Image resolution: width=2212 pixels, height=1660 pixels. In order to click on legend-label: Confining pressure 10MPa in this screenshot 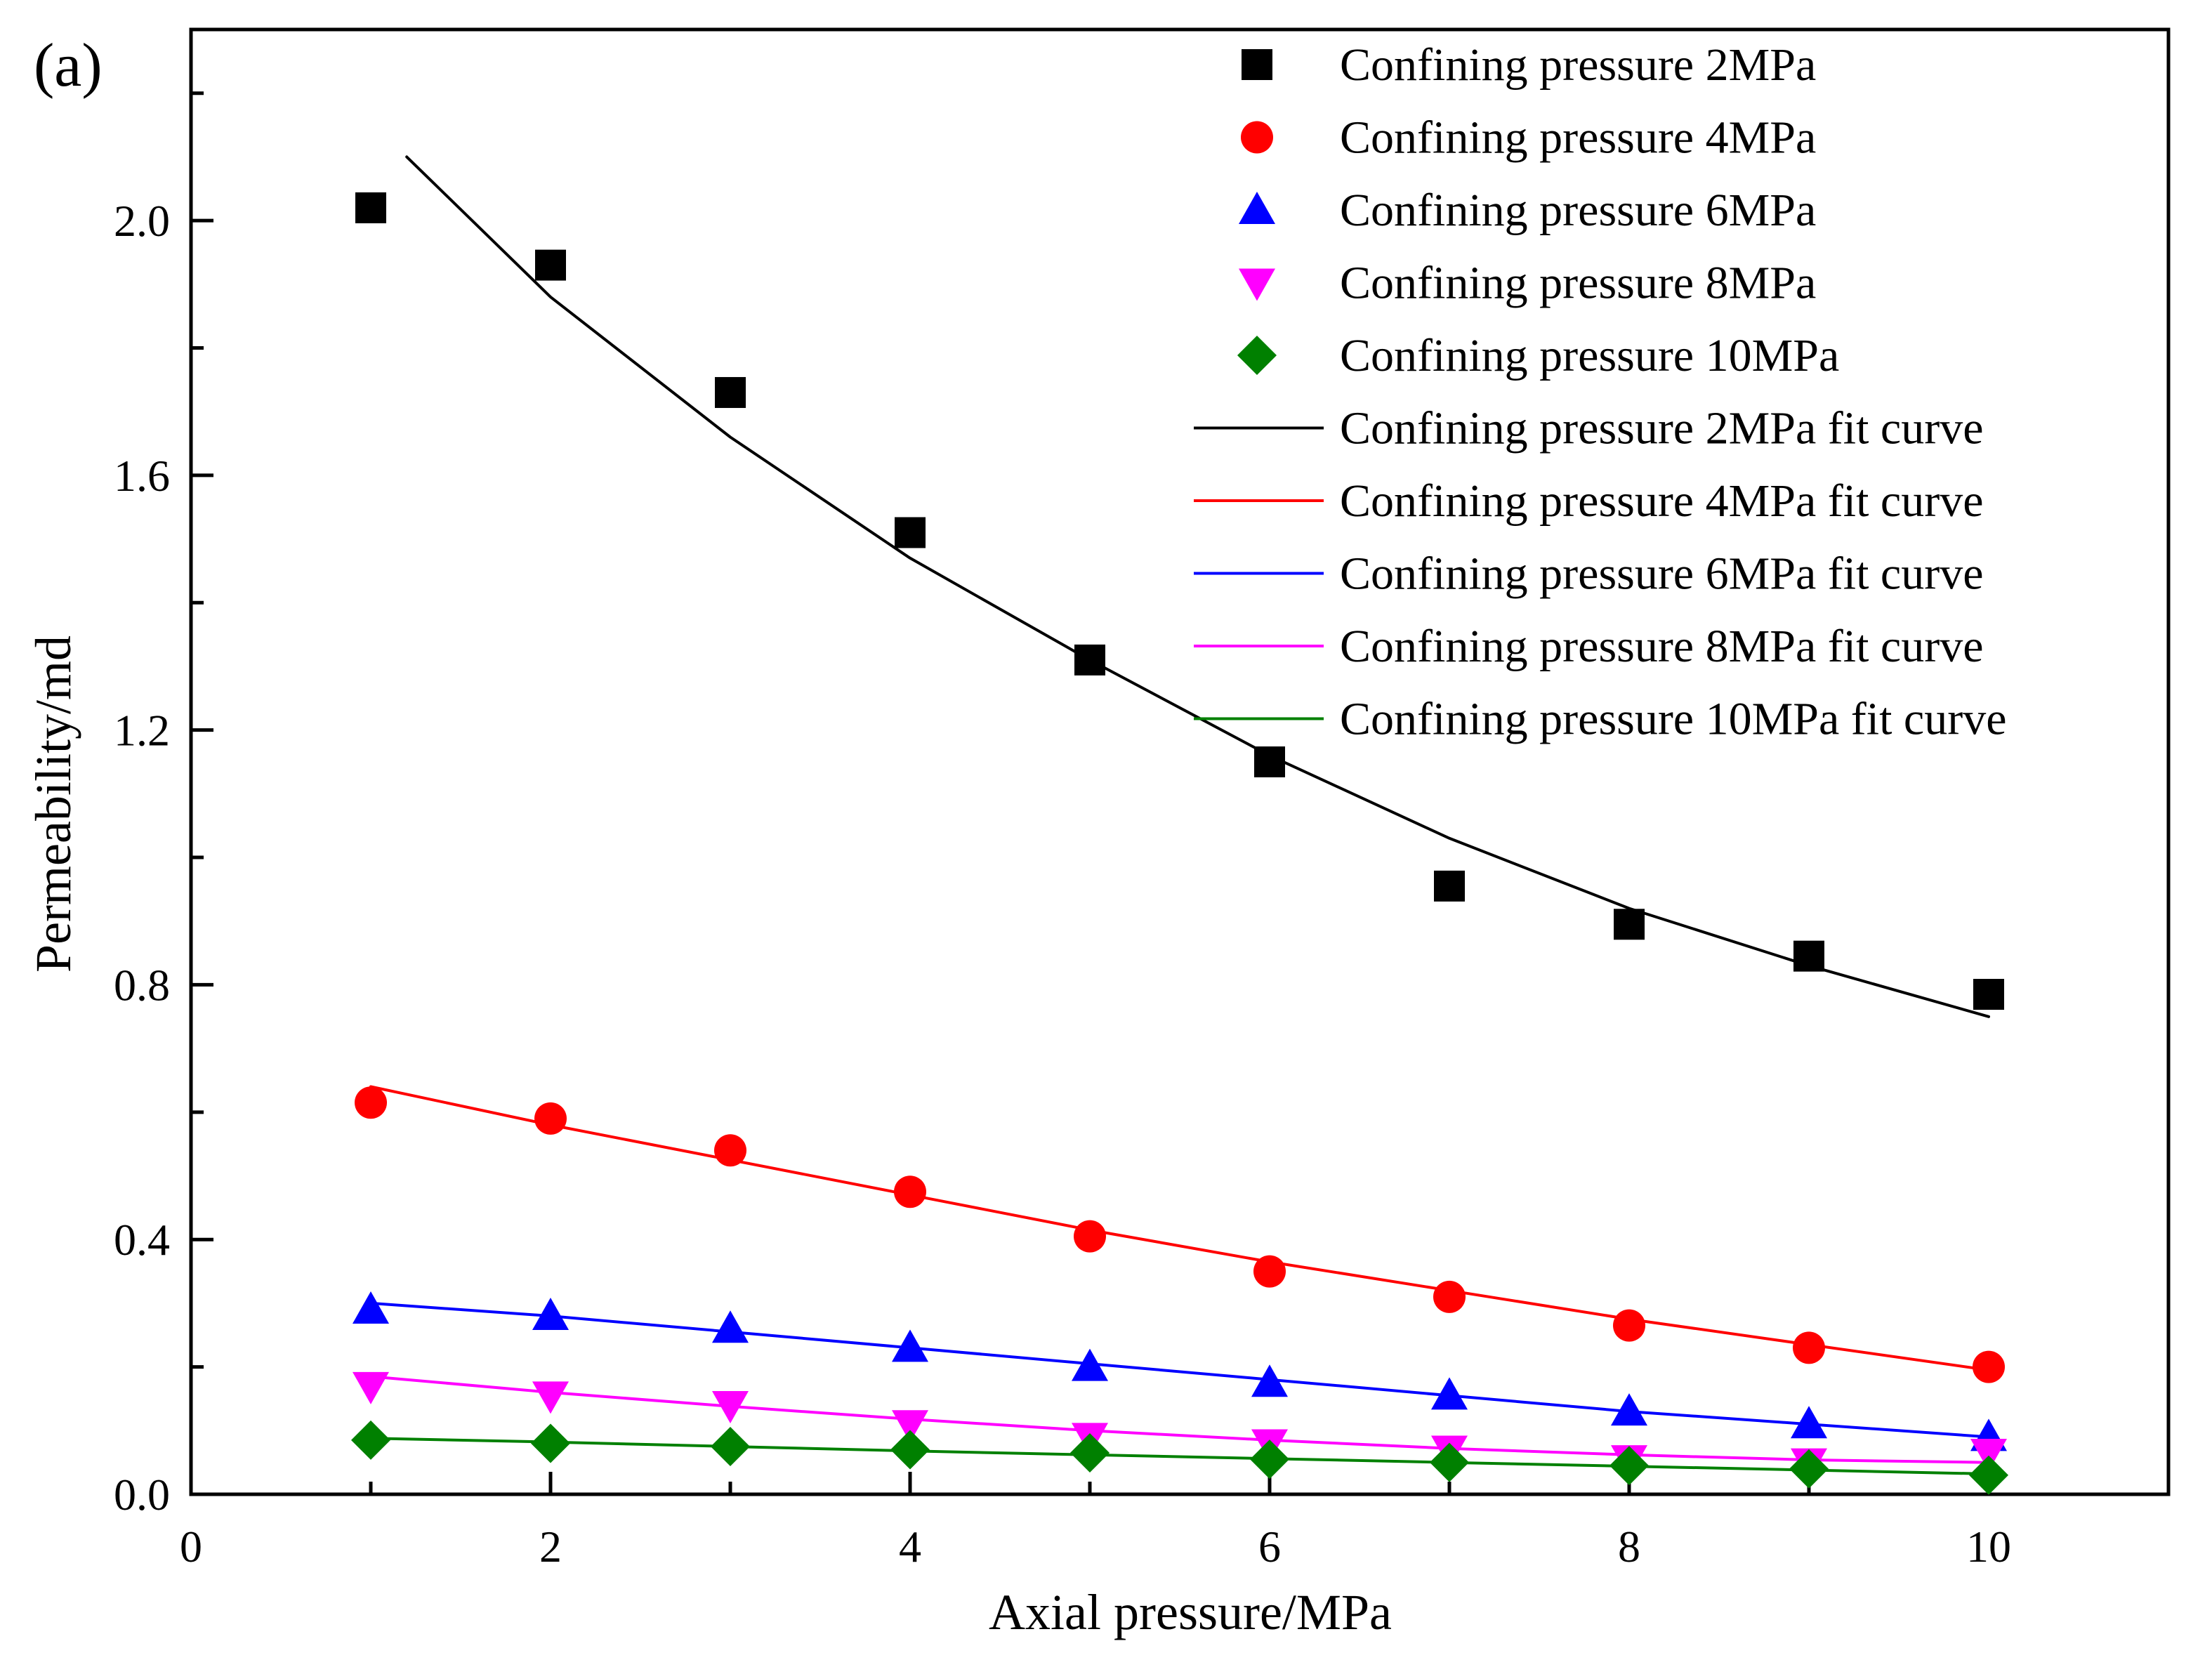, I will do `click(1589, 355)`.